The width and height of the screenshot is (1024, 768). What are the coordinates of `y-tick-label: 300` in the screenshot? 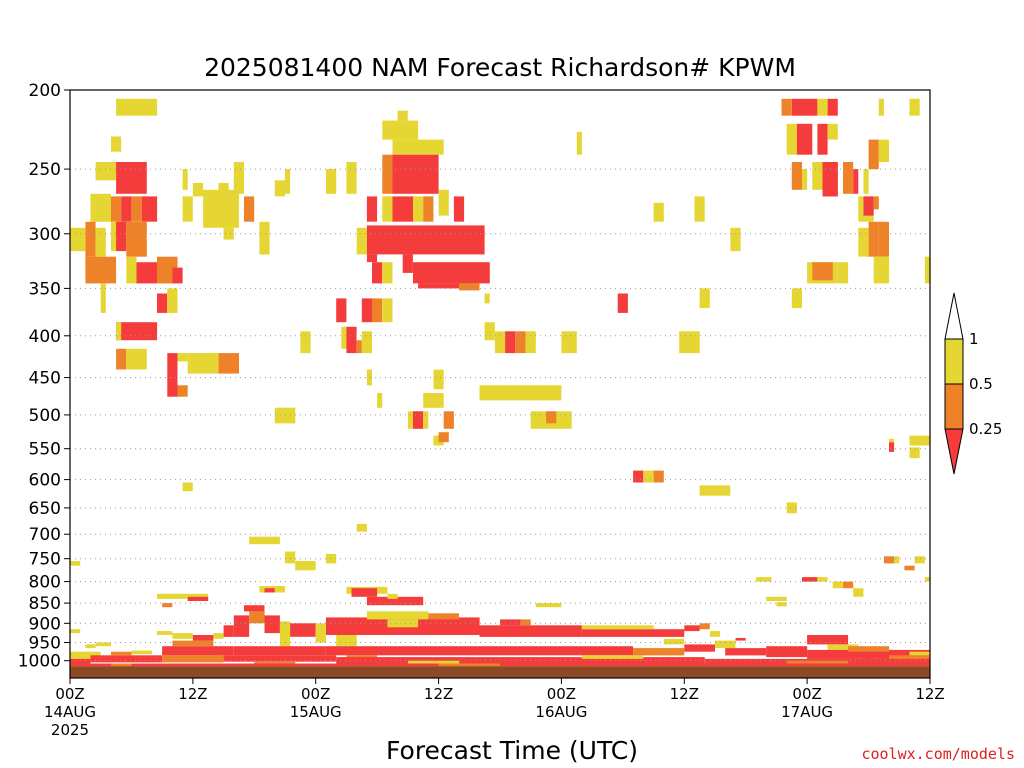 It's located at (45, 235).